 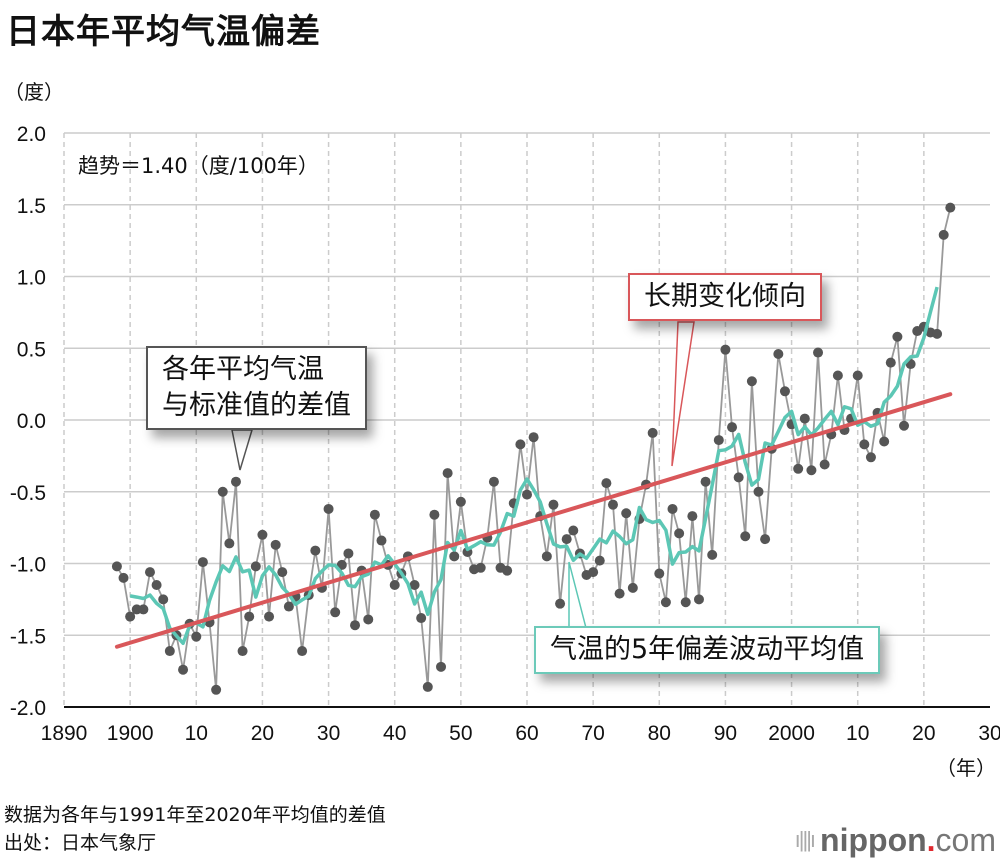 What do you see at coordinates (243, 369) in the screenshot?
I see `callout-annual-line1: 各年平均气温` at bounding box center [243, 369].